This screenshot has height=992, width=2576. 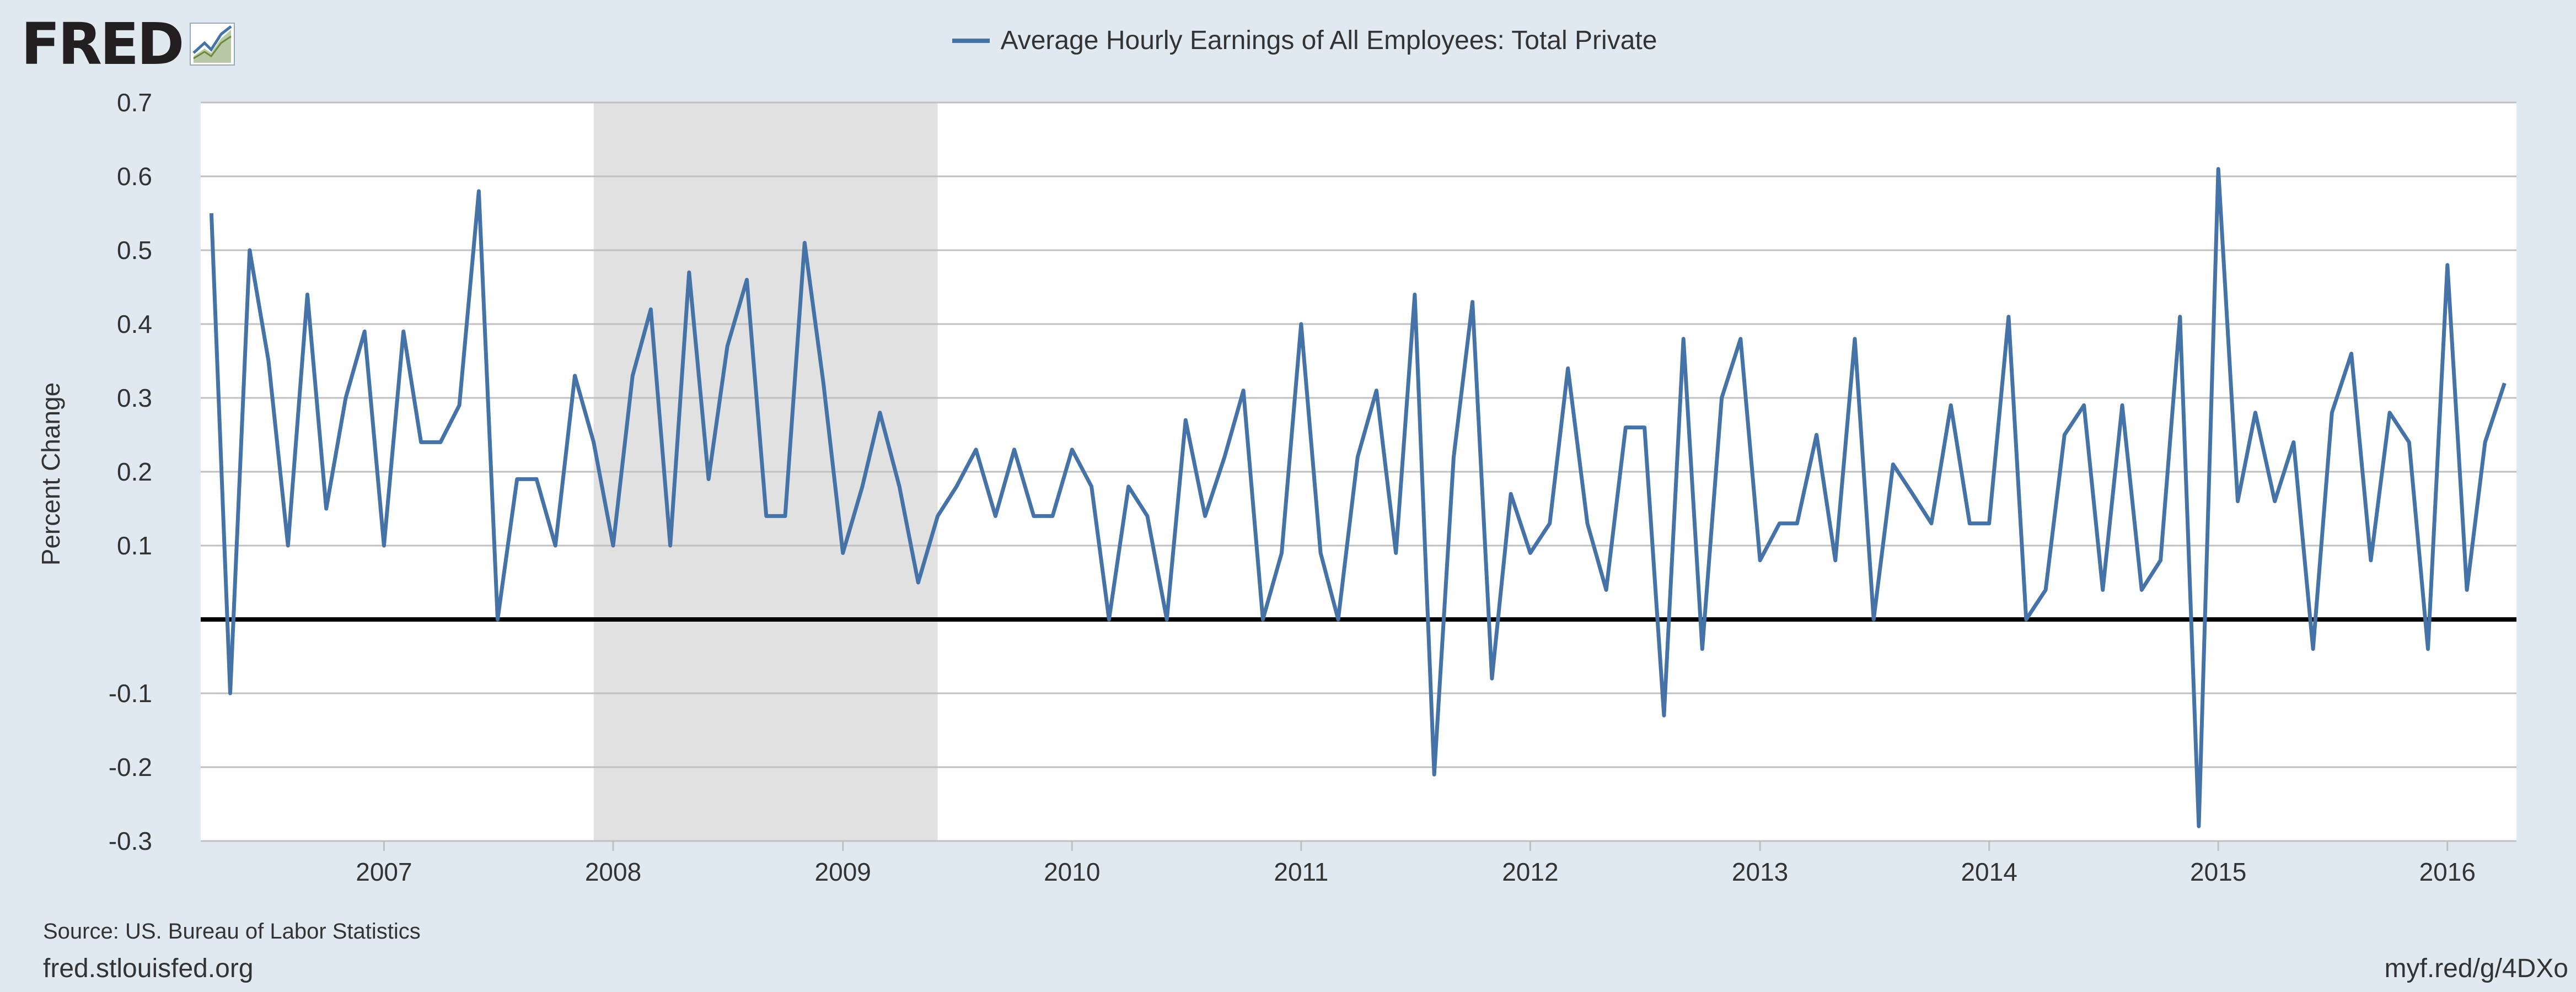 What do you see at coordinates (2447, 872) in the screenshot?
I see `x-tick-label: 2016` at bounding box center [2447, 872].